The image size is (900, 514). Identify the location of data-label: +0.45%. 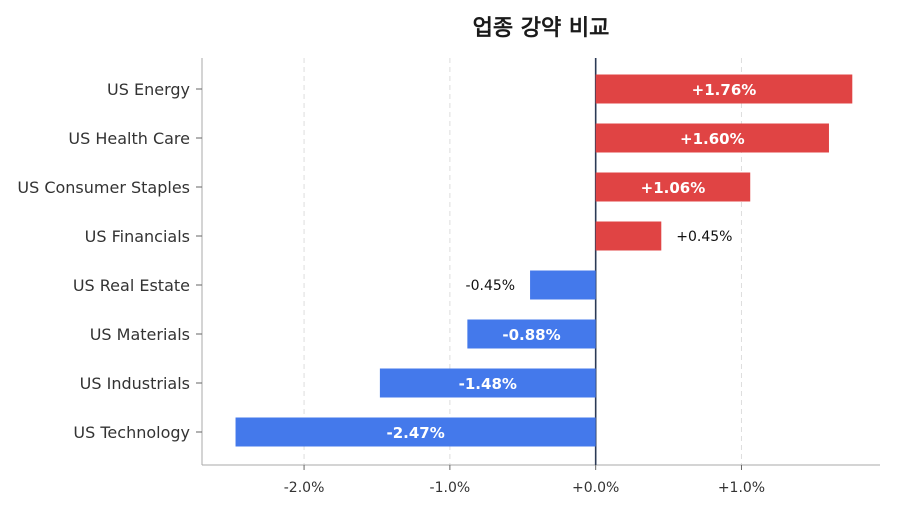
(704, 237).